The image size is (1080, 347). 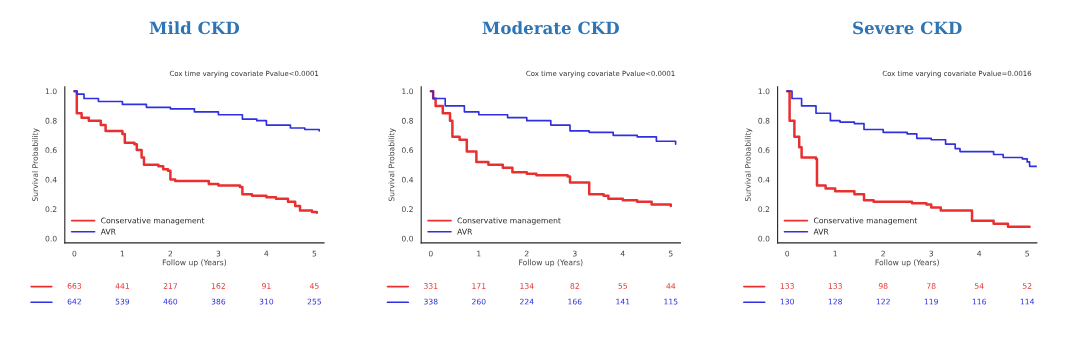 What do you see at coordinates (550, 28) in the screenshot?
I see `chart-title: Moderate CKD` at bounding box center [550, 28].